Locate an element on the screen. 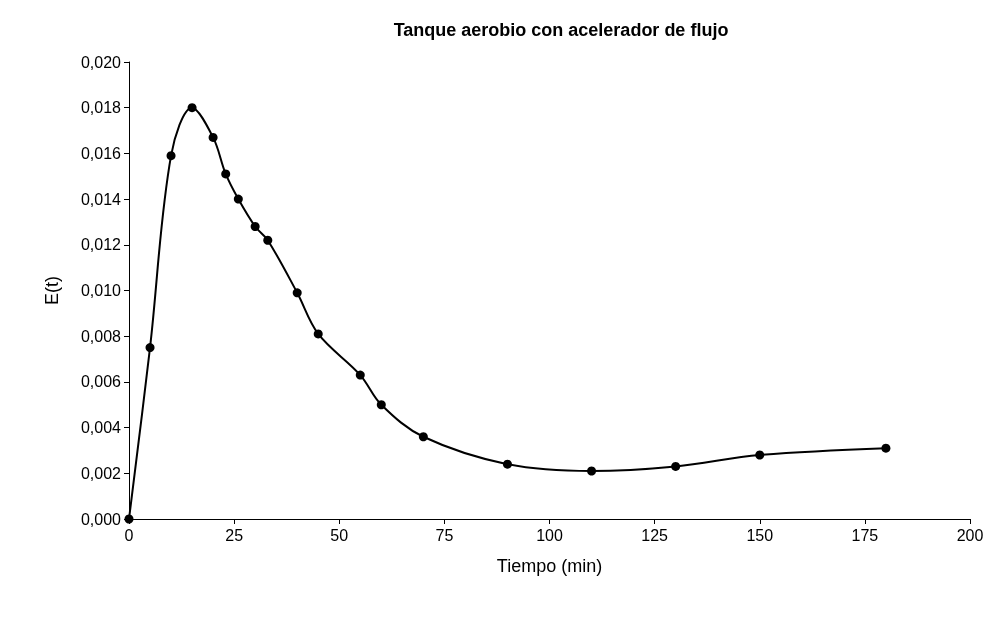  x-tick-label: 150 is located at coordinates (760, 535).